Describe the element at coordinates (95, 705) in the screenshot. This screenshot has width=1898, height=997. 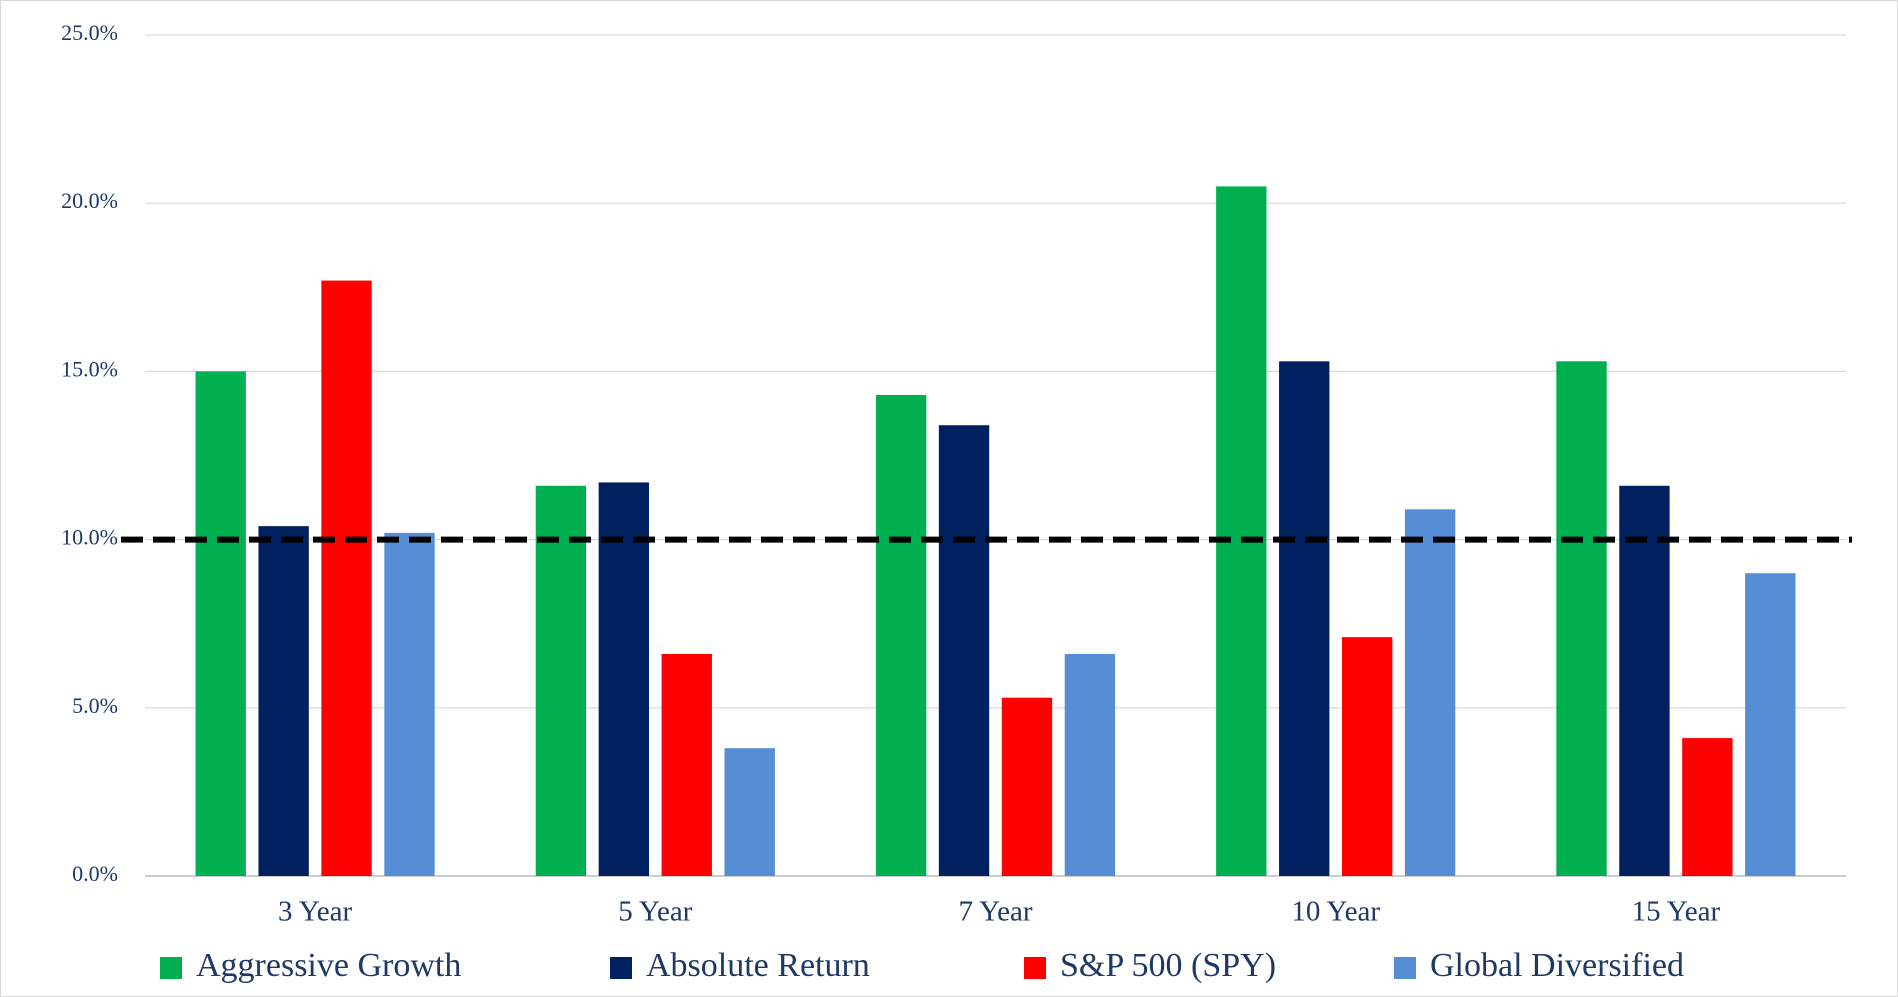
I see `y-tick-label: 5.0%` at that location.